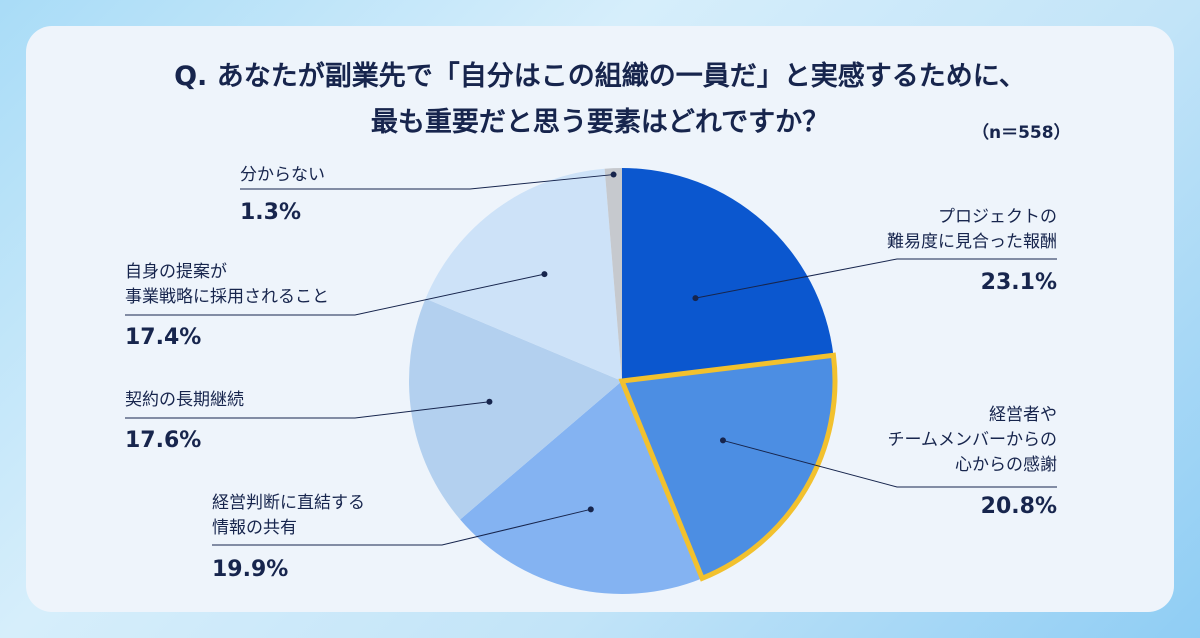  Describe the element at coordinates (613, 274) in the screenshot. I see `slice-unknown` at that location.